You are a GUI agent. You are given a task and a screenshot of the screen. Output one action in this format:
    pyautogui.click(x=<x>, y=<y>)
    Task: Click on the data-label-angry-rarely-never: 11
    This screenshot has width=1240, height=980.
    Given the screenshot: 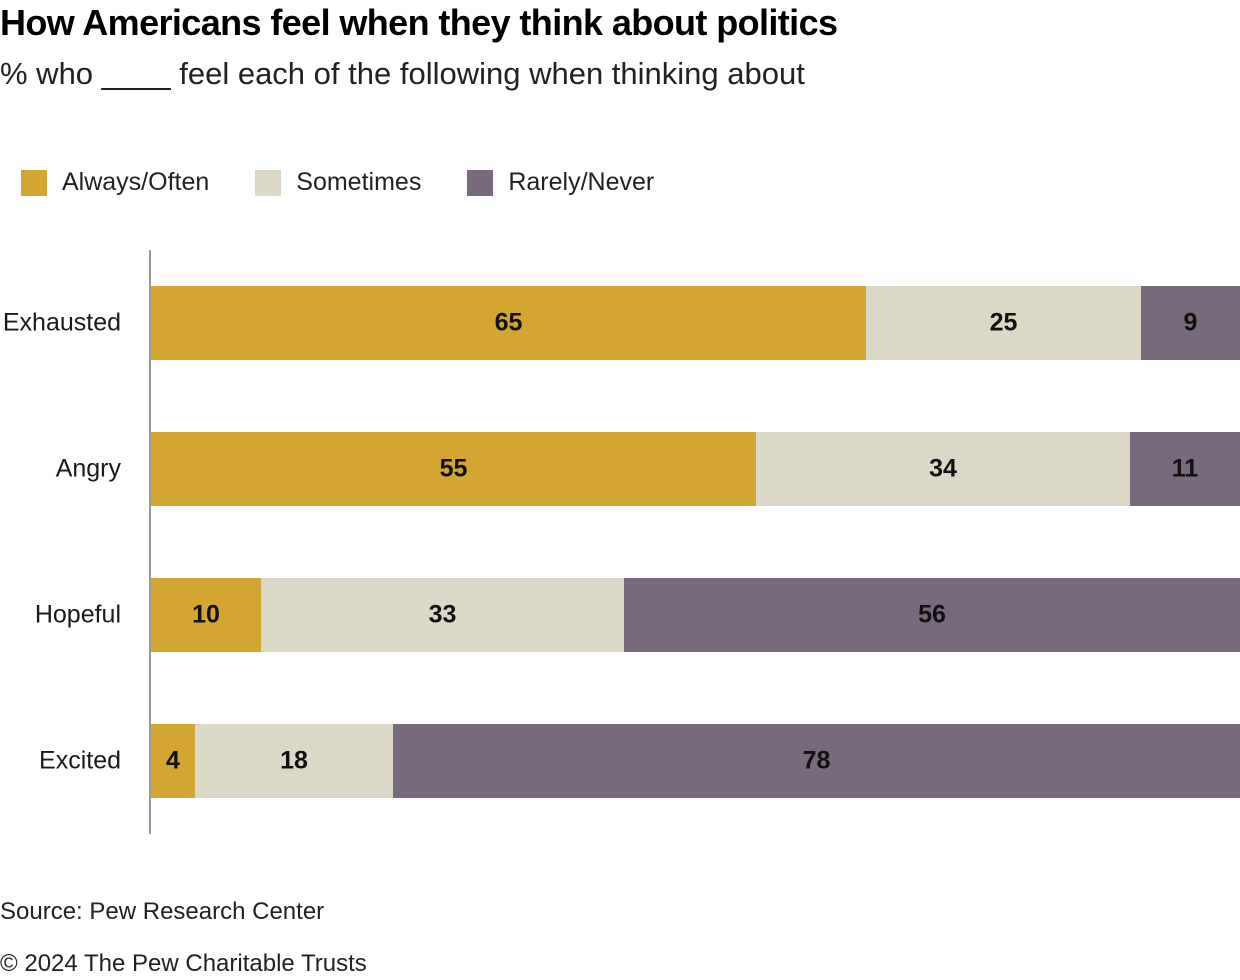 What is the action you would take?
    pyautogui.click(x=1185, y=469)
    